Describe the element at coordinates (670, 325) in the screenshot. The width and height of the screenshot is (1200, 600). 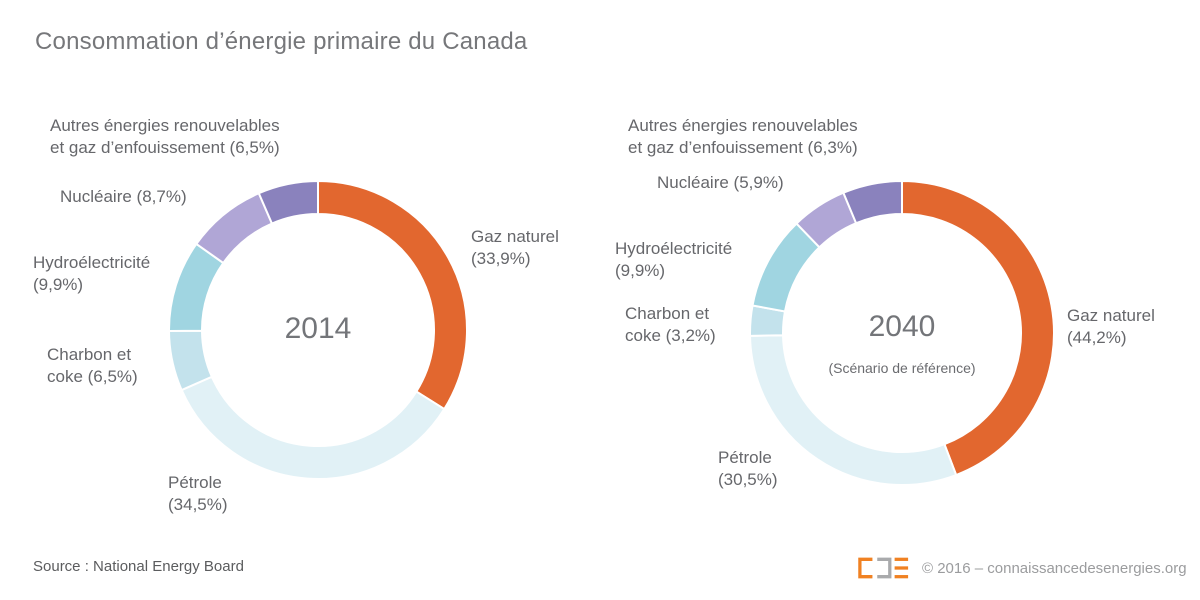
I see `label-charbon-2040: Charbon et coke (3,2%)` at that location.